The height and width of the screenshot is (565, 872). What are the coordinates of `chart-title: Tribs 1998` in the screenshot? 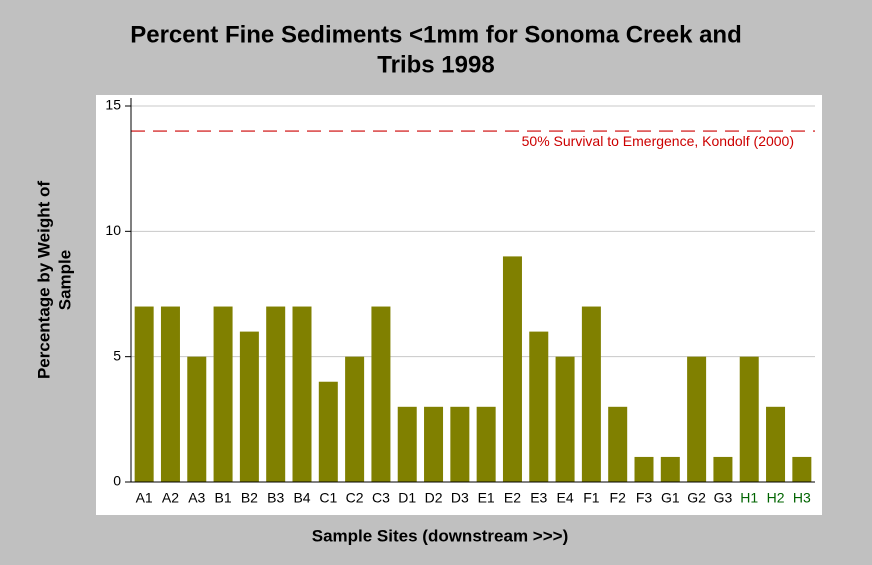 It's located at (435, 64).